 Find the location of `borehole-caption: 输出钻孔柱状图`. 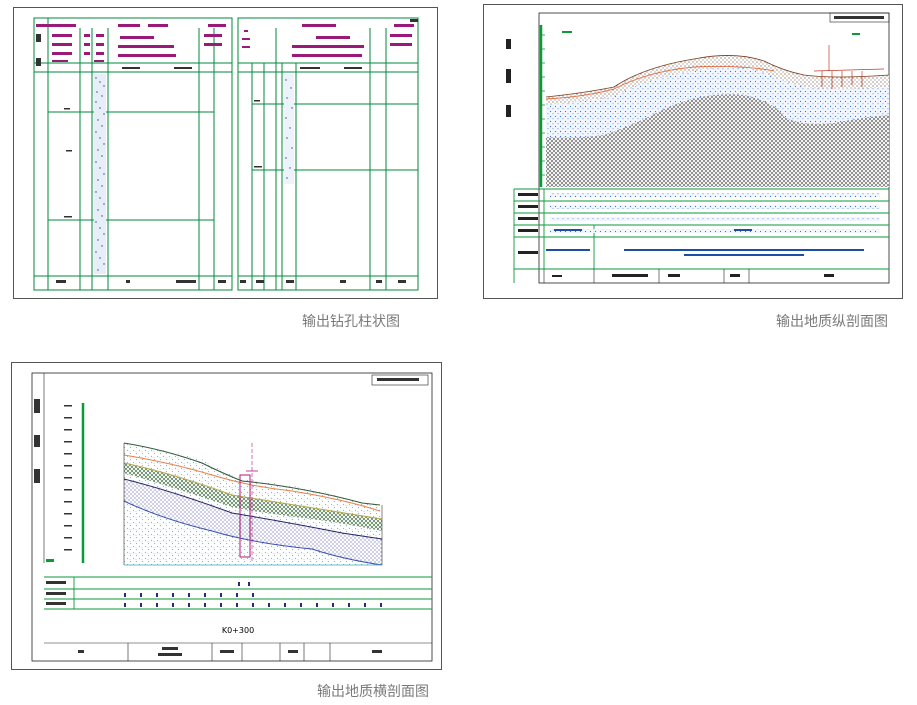

borehole-caption: 输出钻孔柱状图 is located at coordinates (351, 322).